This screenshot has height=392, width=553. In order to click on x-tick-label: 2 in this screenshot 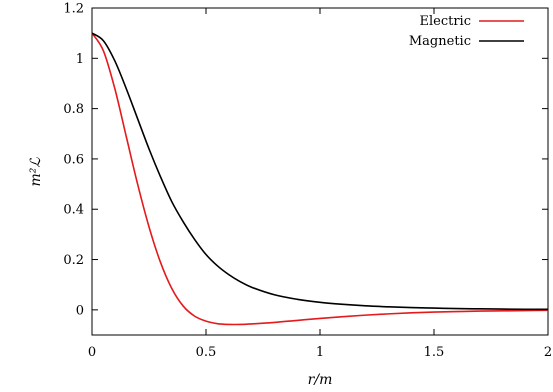, I will do `click(548, 352)`.